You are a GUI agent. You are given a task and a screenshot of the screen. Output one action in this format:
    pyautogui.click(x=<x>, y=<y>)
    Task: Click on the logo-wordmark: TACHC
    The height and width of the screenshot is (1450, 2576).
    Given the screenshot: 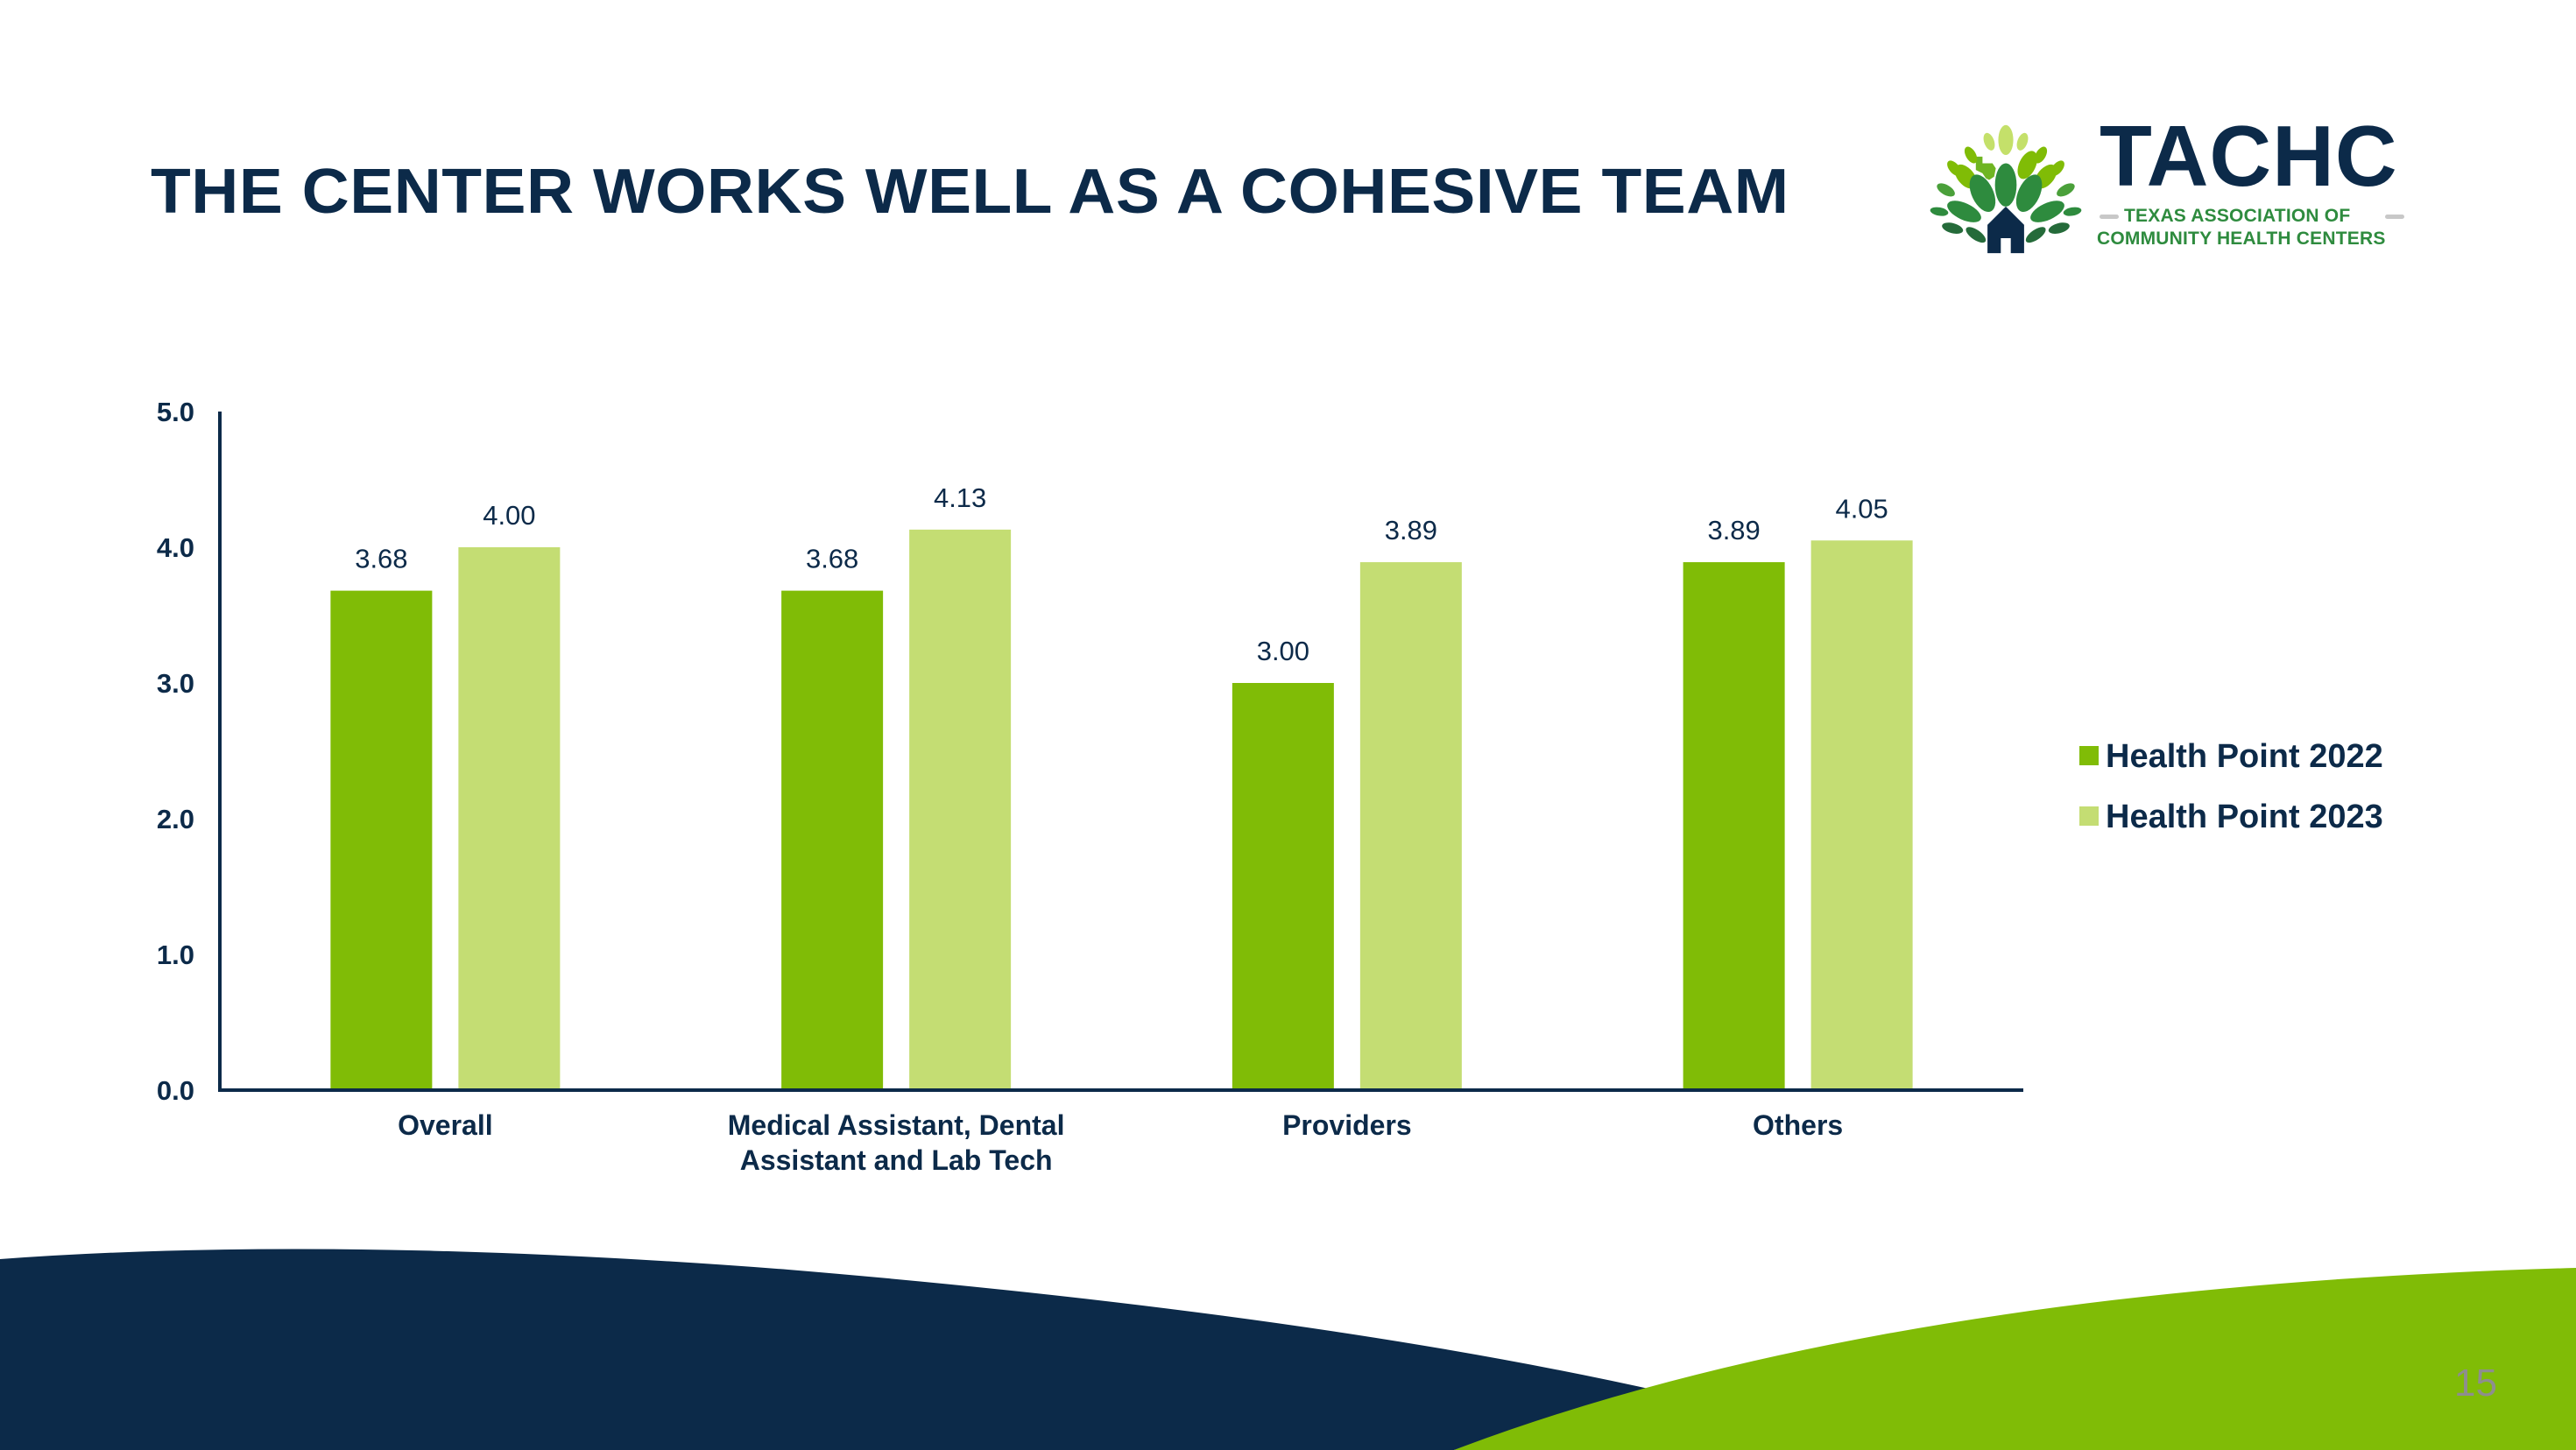 What is the action you would take?
    pyautogui.click(x=2249, y=156)
    